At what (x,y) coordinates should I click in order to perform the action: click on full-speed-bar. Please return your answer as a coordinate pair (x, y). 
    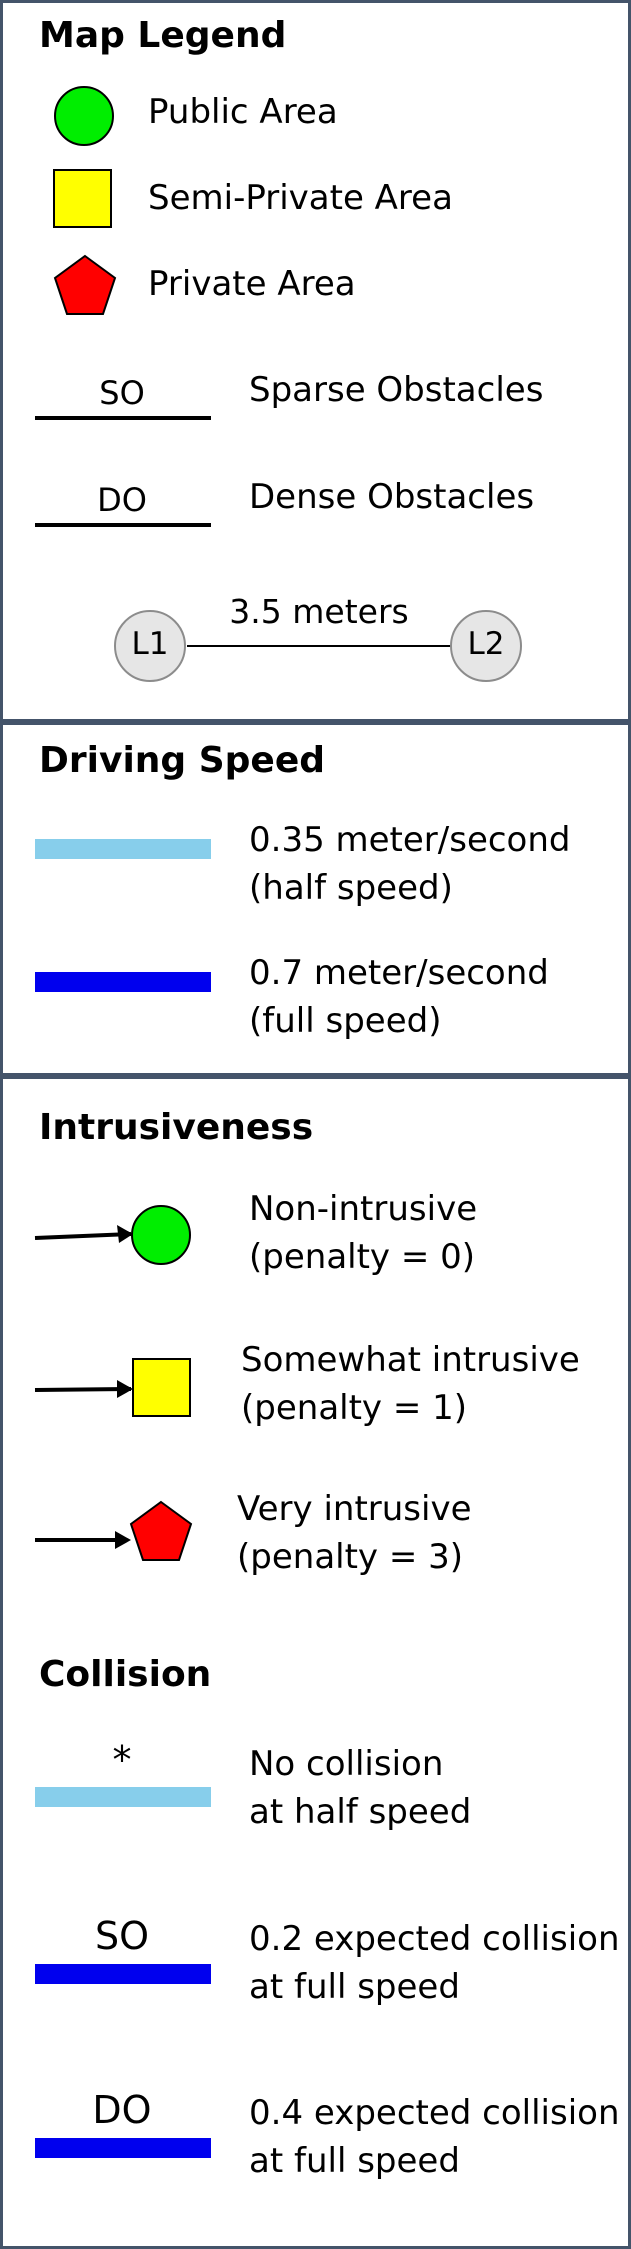
    Looking at the image, I should click on (123, 982).